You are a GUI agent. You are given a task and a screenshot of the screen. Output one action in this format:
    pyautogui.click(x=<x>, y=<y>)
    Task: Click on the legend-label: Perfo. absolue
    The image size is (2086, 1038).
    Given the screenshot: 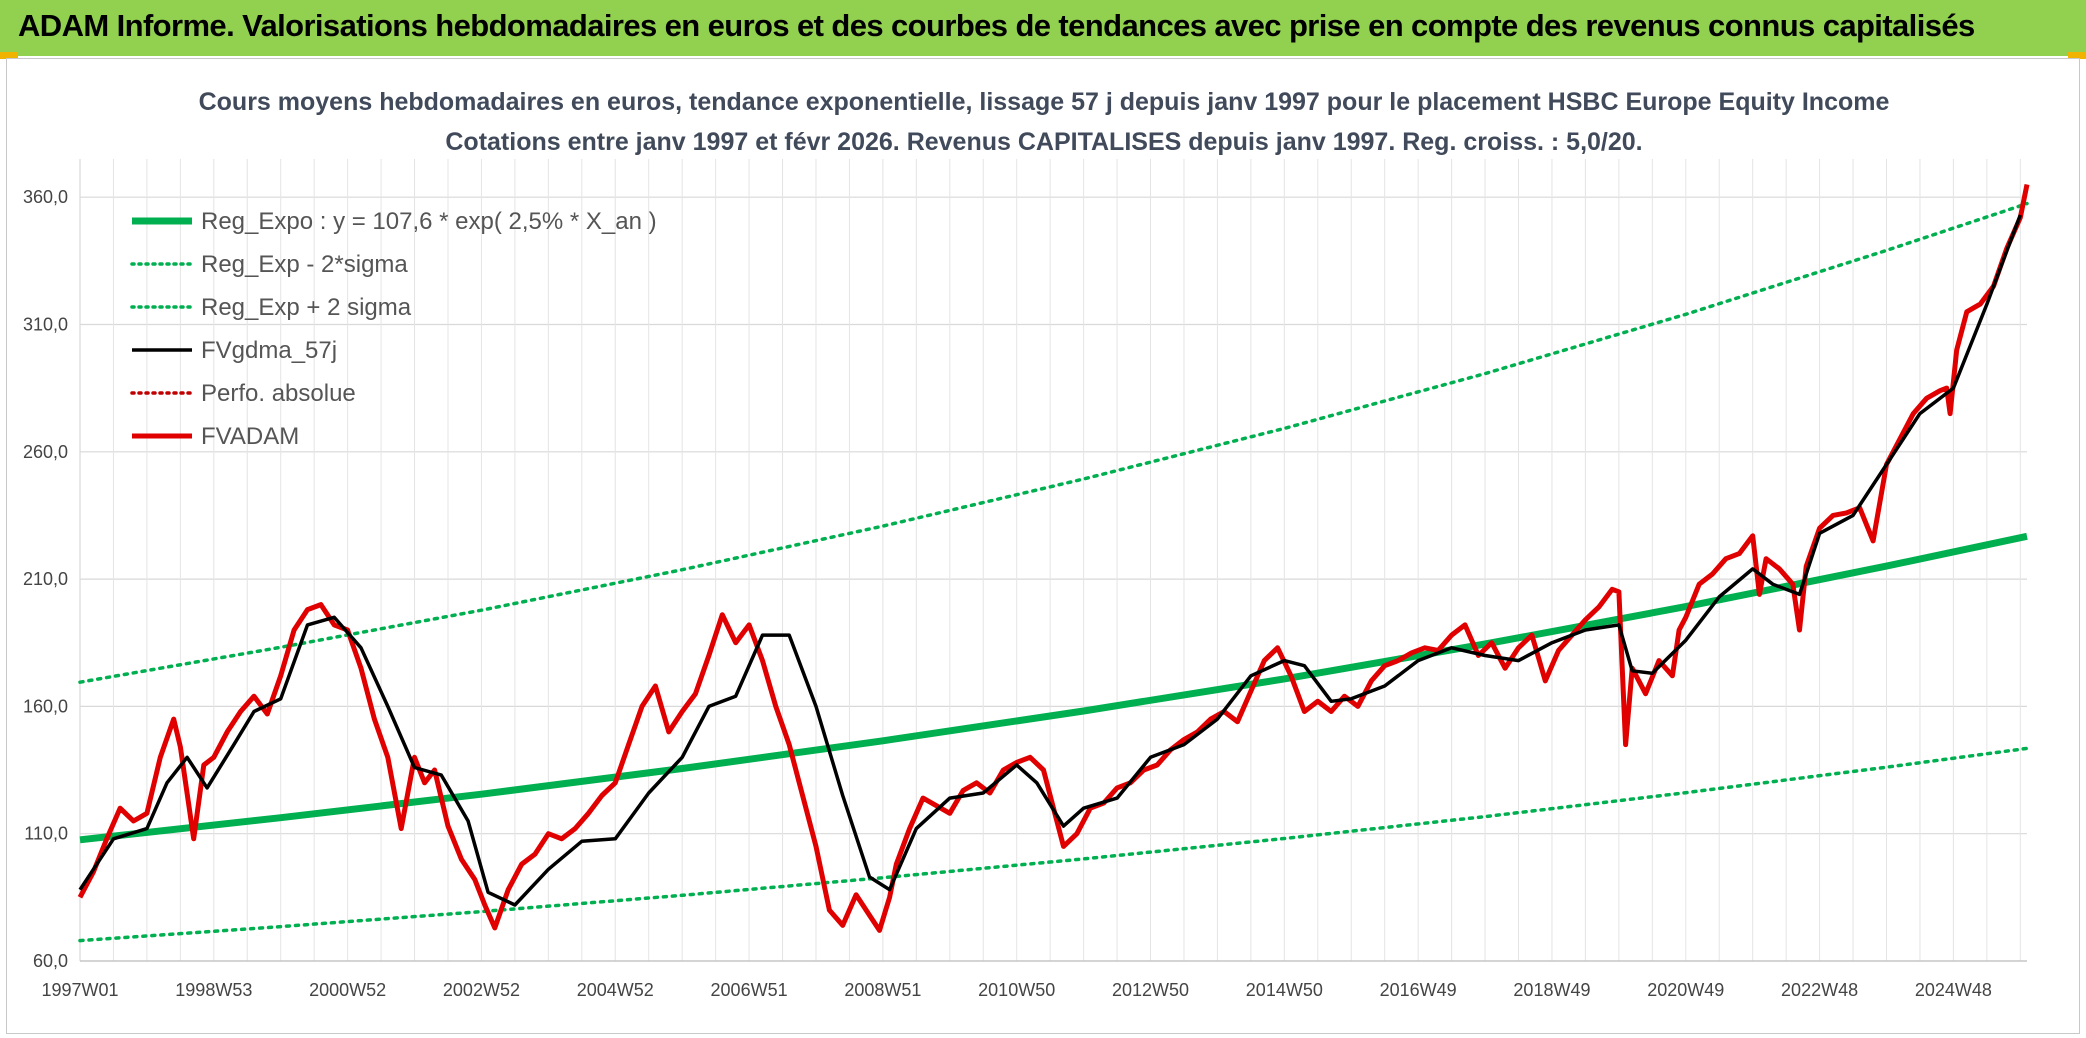 What is the action you would take?
    pyautogui.click(x=278, y=393)
    